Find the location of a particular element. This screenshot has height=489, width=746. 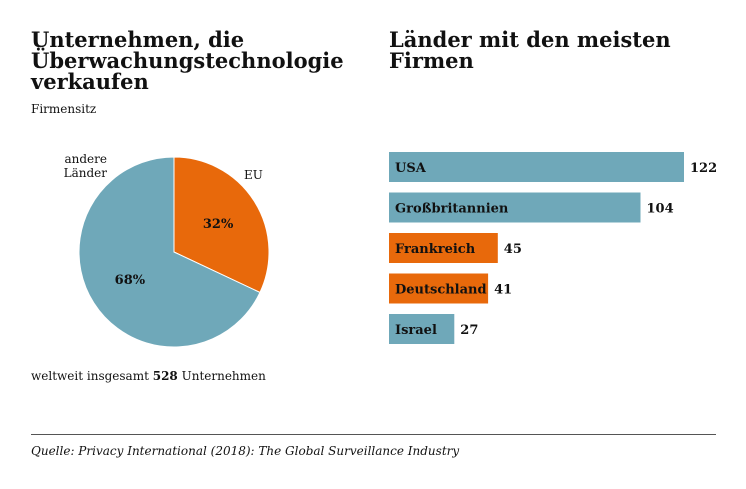

bar-value-label: 41 is located at coordinates (503, 290).